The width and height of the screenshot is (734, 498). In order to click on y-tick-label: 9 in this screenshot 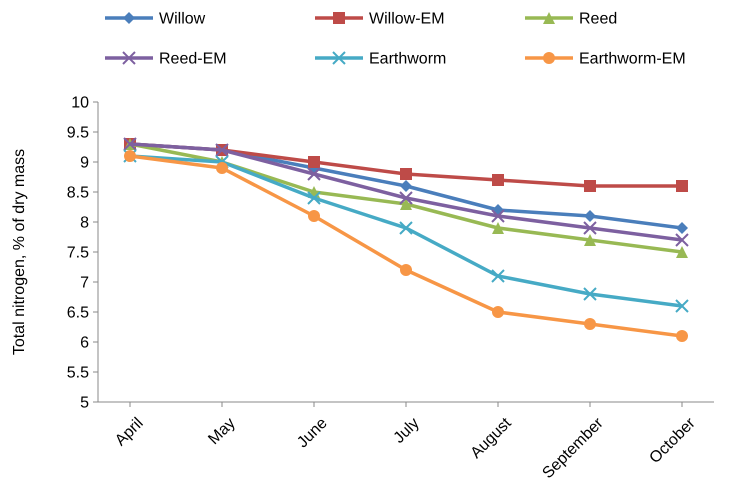, I will do `click(85, 163)`.